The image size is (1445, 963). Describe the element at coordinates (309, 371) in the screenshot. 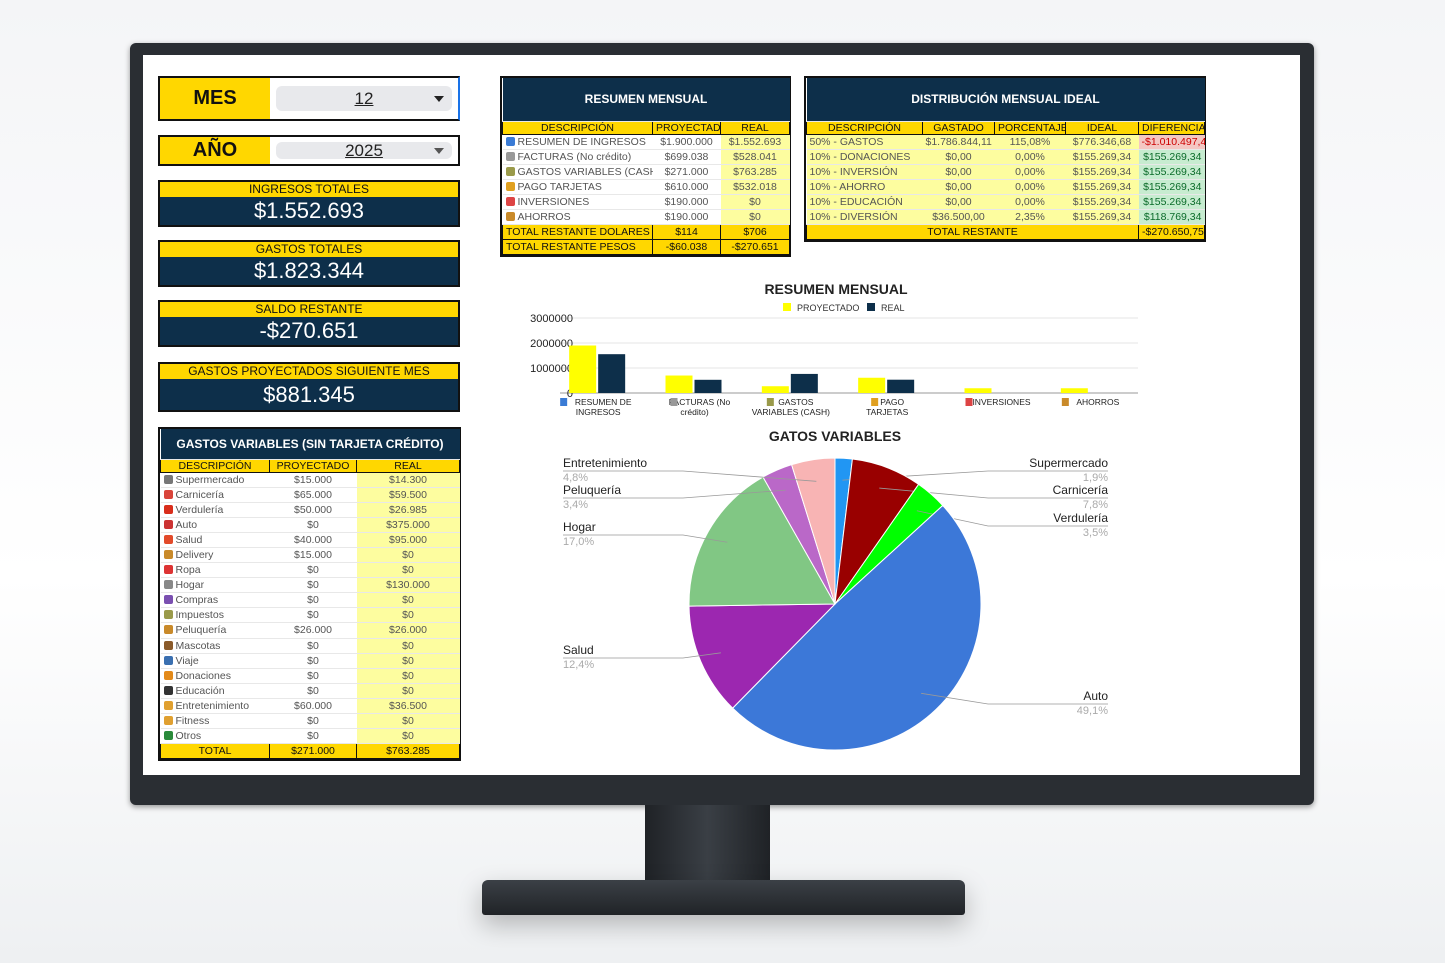

I see `kpi-label: GASTOS PROYECTADOS SIGUIENTE MES` at that location.